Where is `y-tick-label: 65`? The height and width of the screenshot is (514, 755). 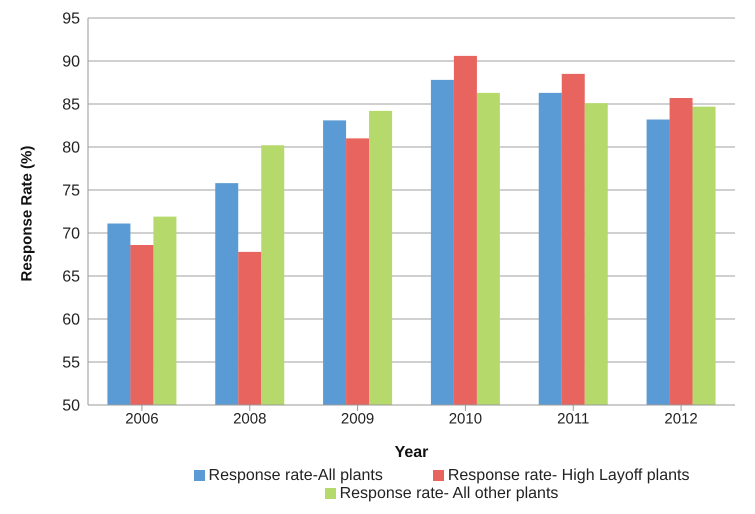
y-tick-label: 65 is located at coordinates (71, 277).